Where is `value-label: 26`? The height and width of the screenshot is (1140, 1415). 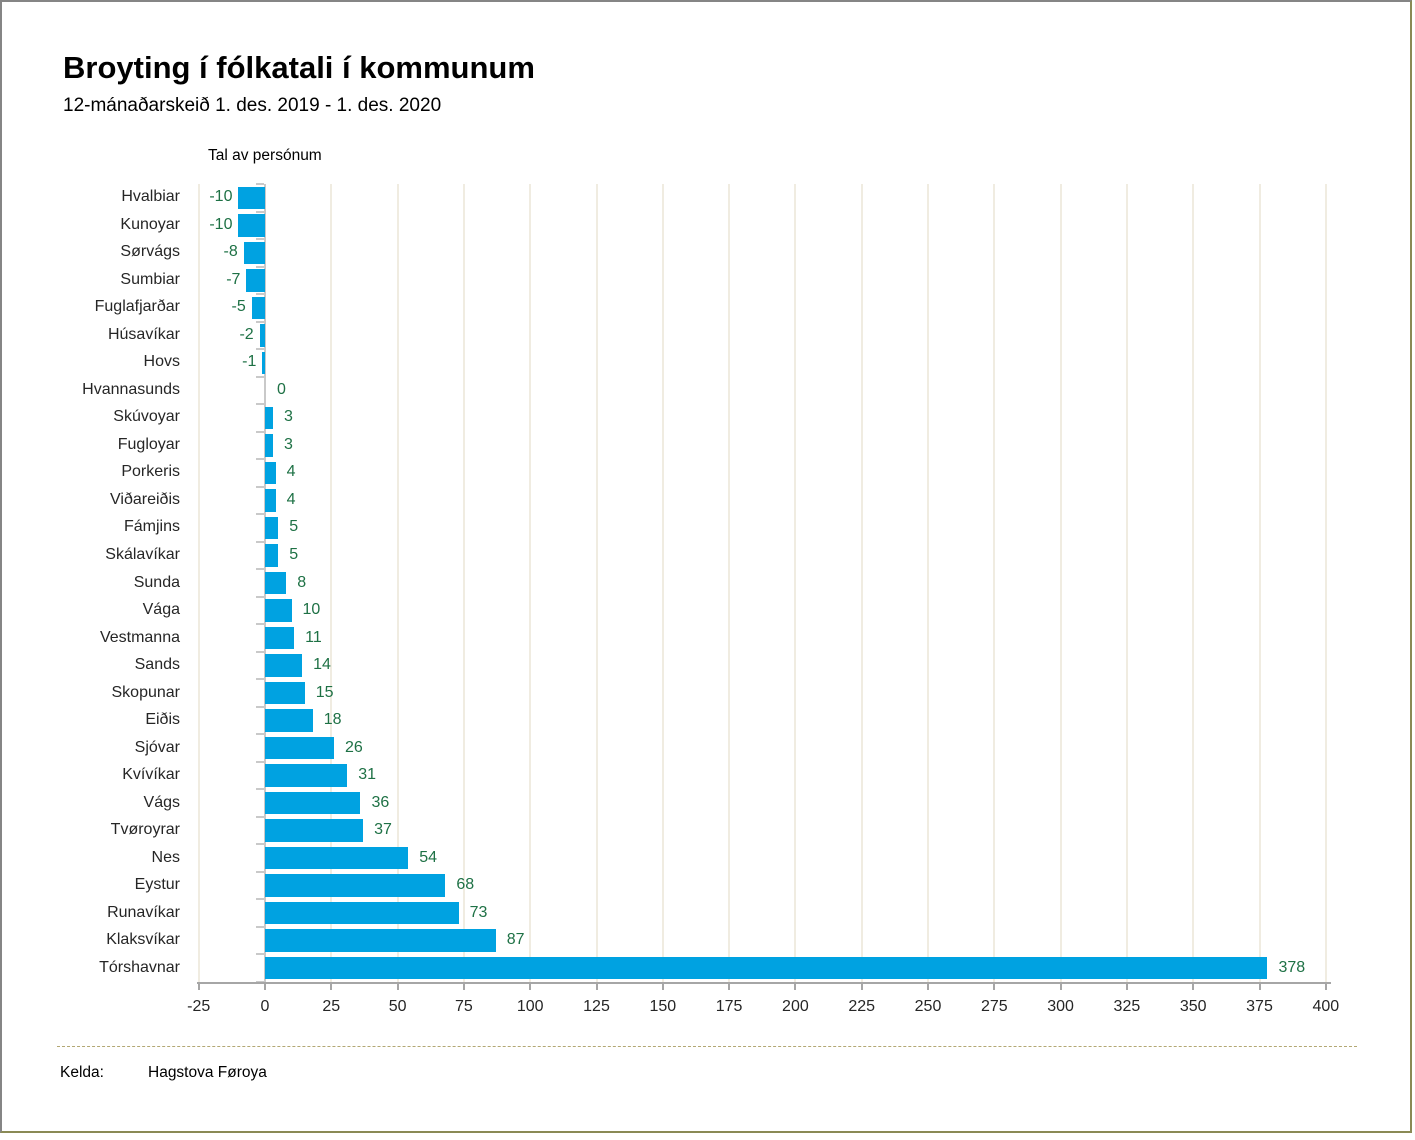
value-label: 26 is located at coordinates (353, 747).